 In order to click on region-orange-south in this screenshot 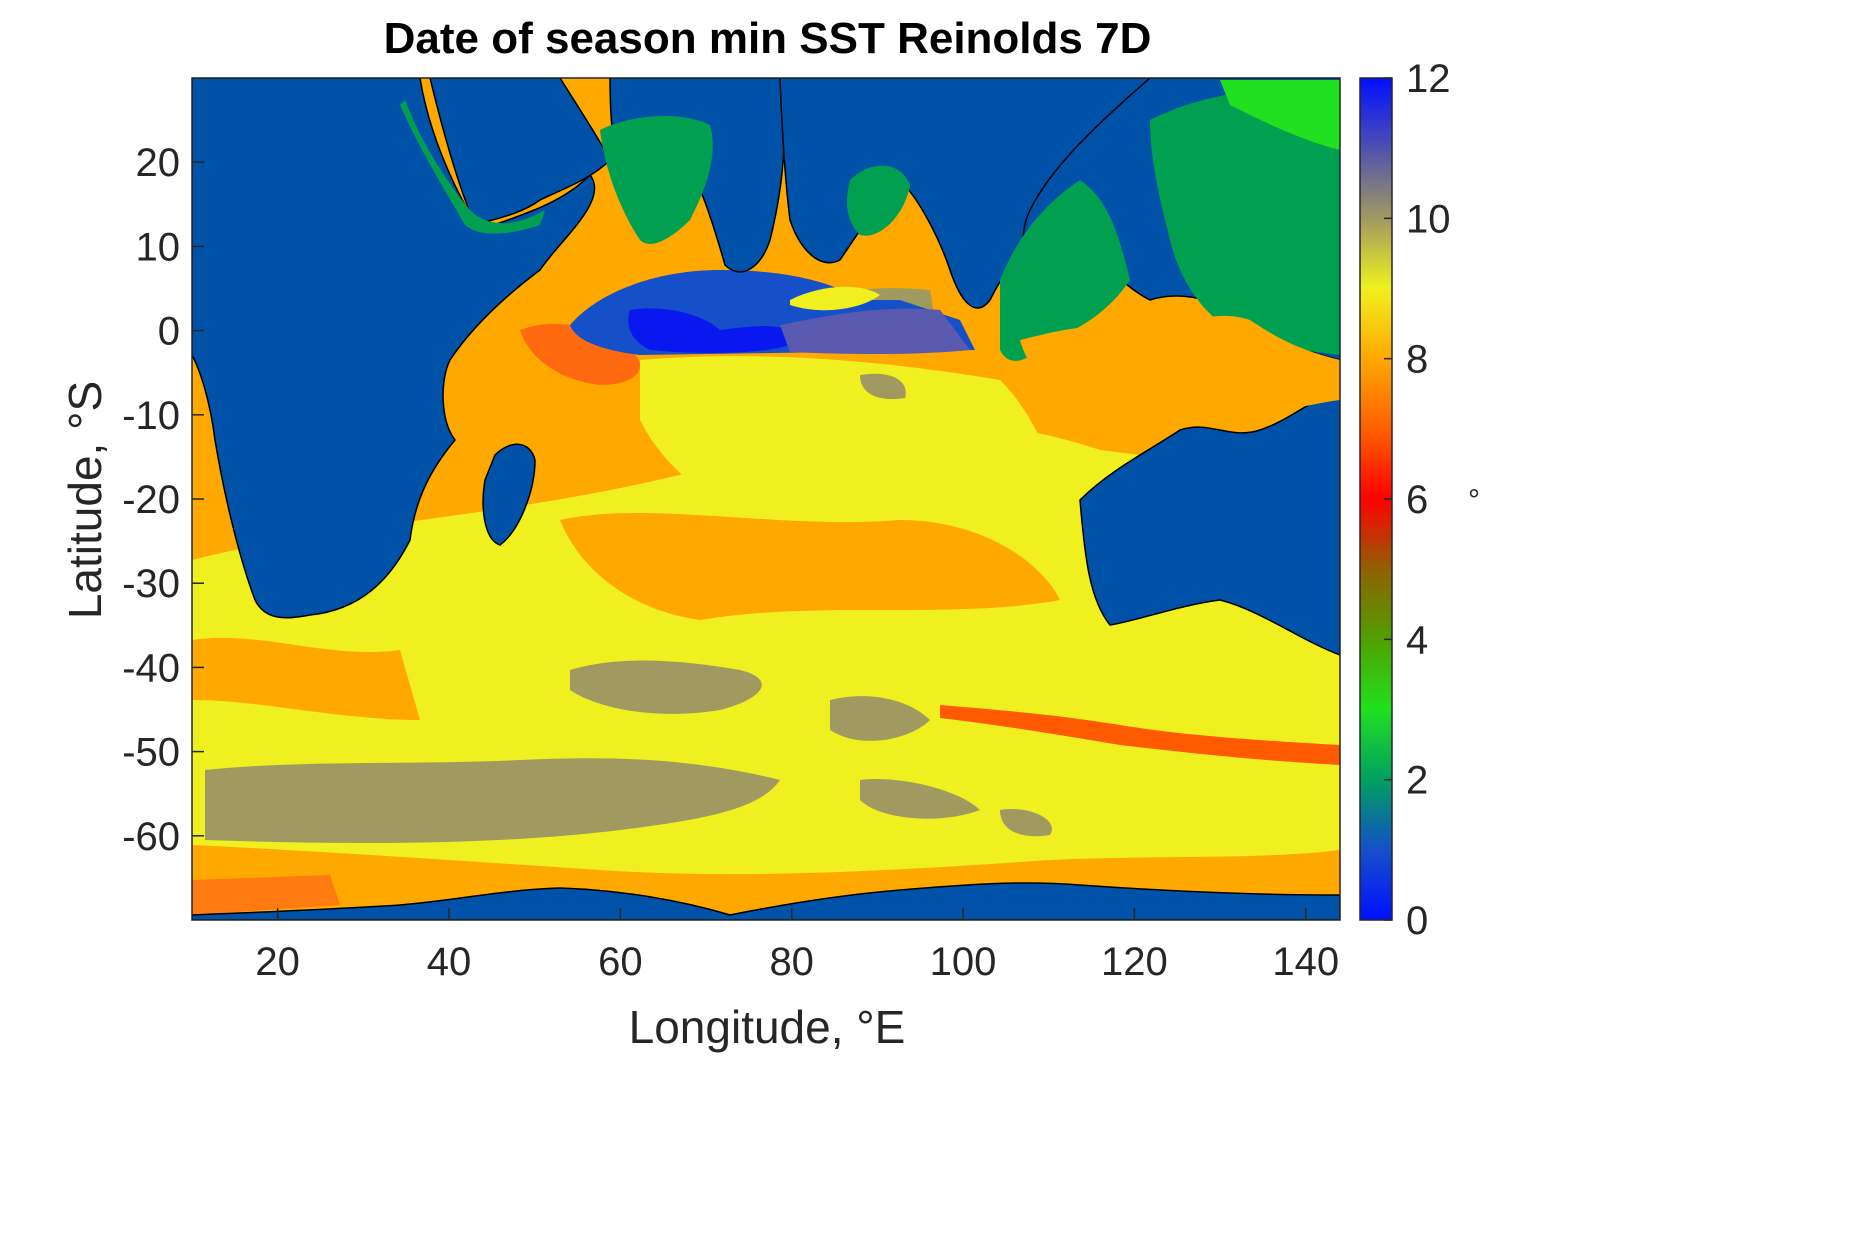, I will do `click(306, 678)`.